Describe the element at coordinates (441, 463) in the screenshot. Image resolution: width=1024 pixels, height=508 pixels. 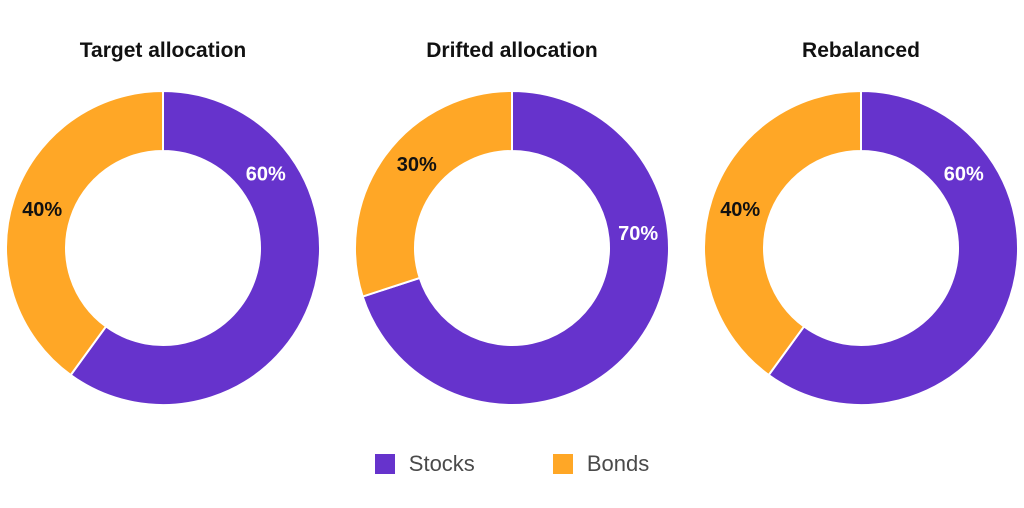
I see `legend-label-stocks: Stocks` at that location.